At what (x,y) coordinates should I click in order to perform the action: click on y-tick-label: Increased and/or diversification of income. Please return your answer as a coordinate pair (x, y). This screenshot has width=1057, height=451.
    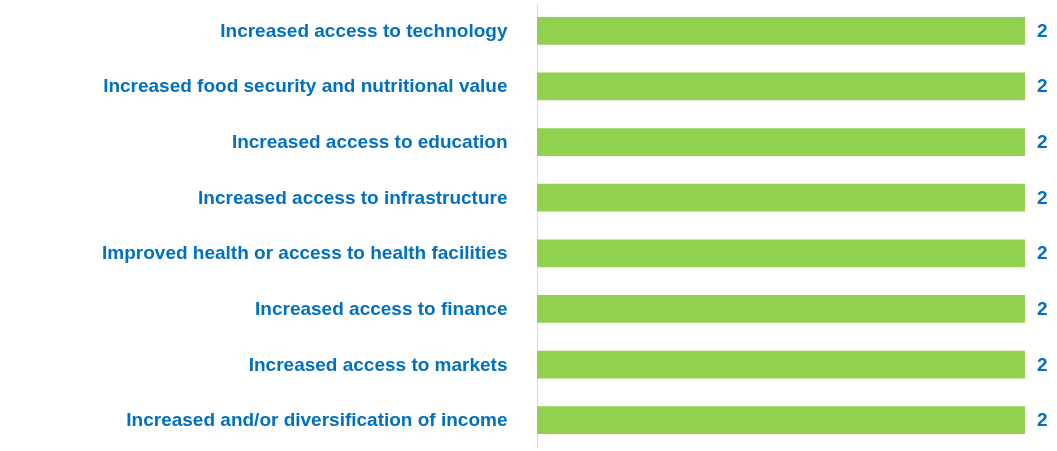
    Looking at the image, I should click on (317, 420).